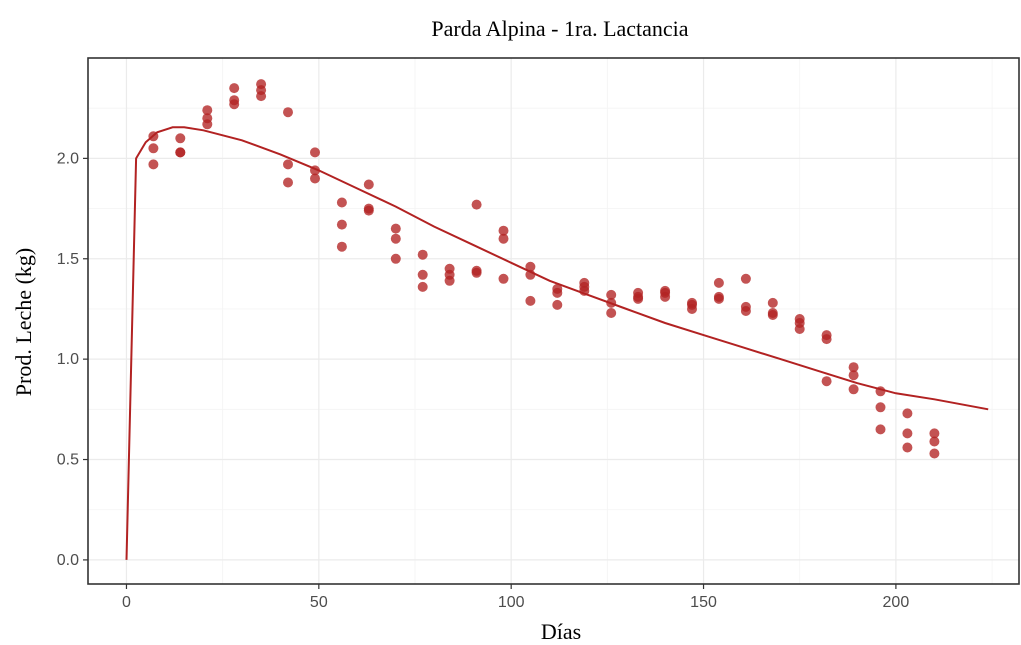 The image size is (1021, 645). What do you see at coordinates (511, 602) in the screenshot?
I see `x-tick-label: 100` at bounding box center [511, 602].